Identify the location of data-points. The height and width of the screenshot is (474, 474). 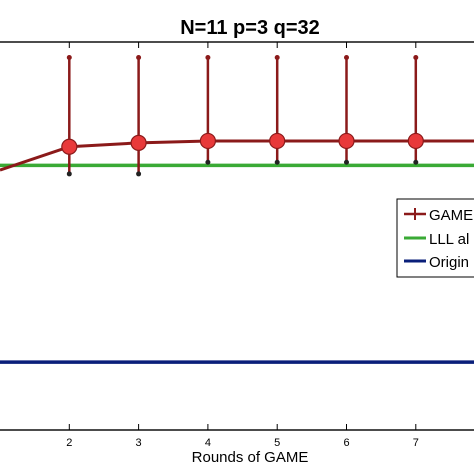
(242, 143).